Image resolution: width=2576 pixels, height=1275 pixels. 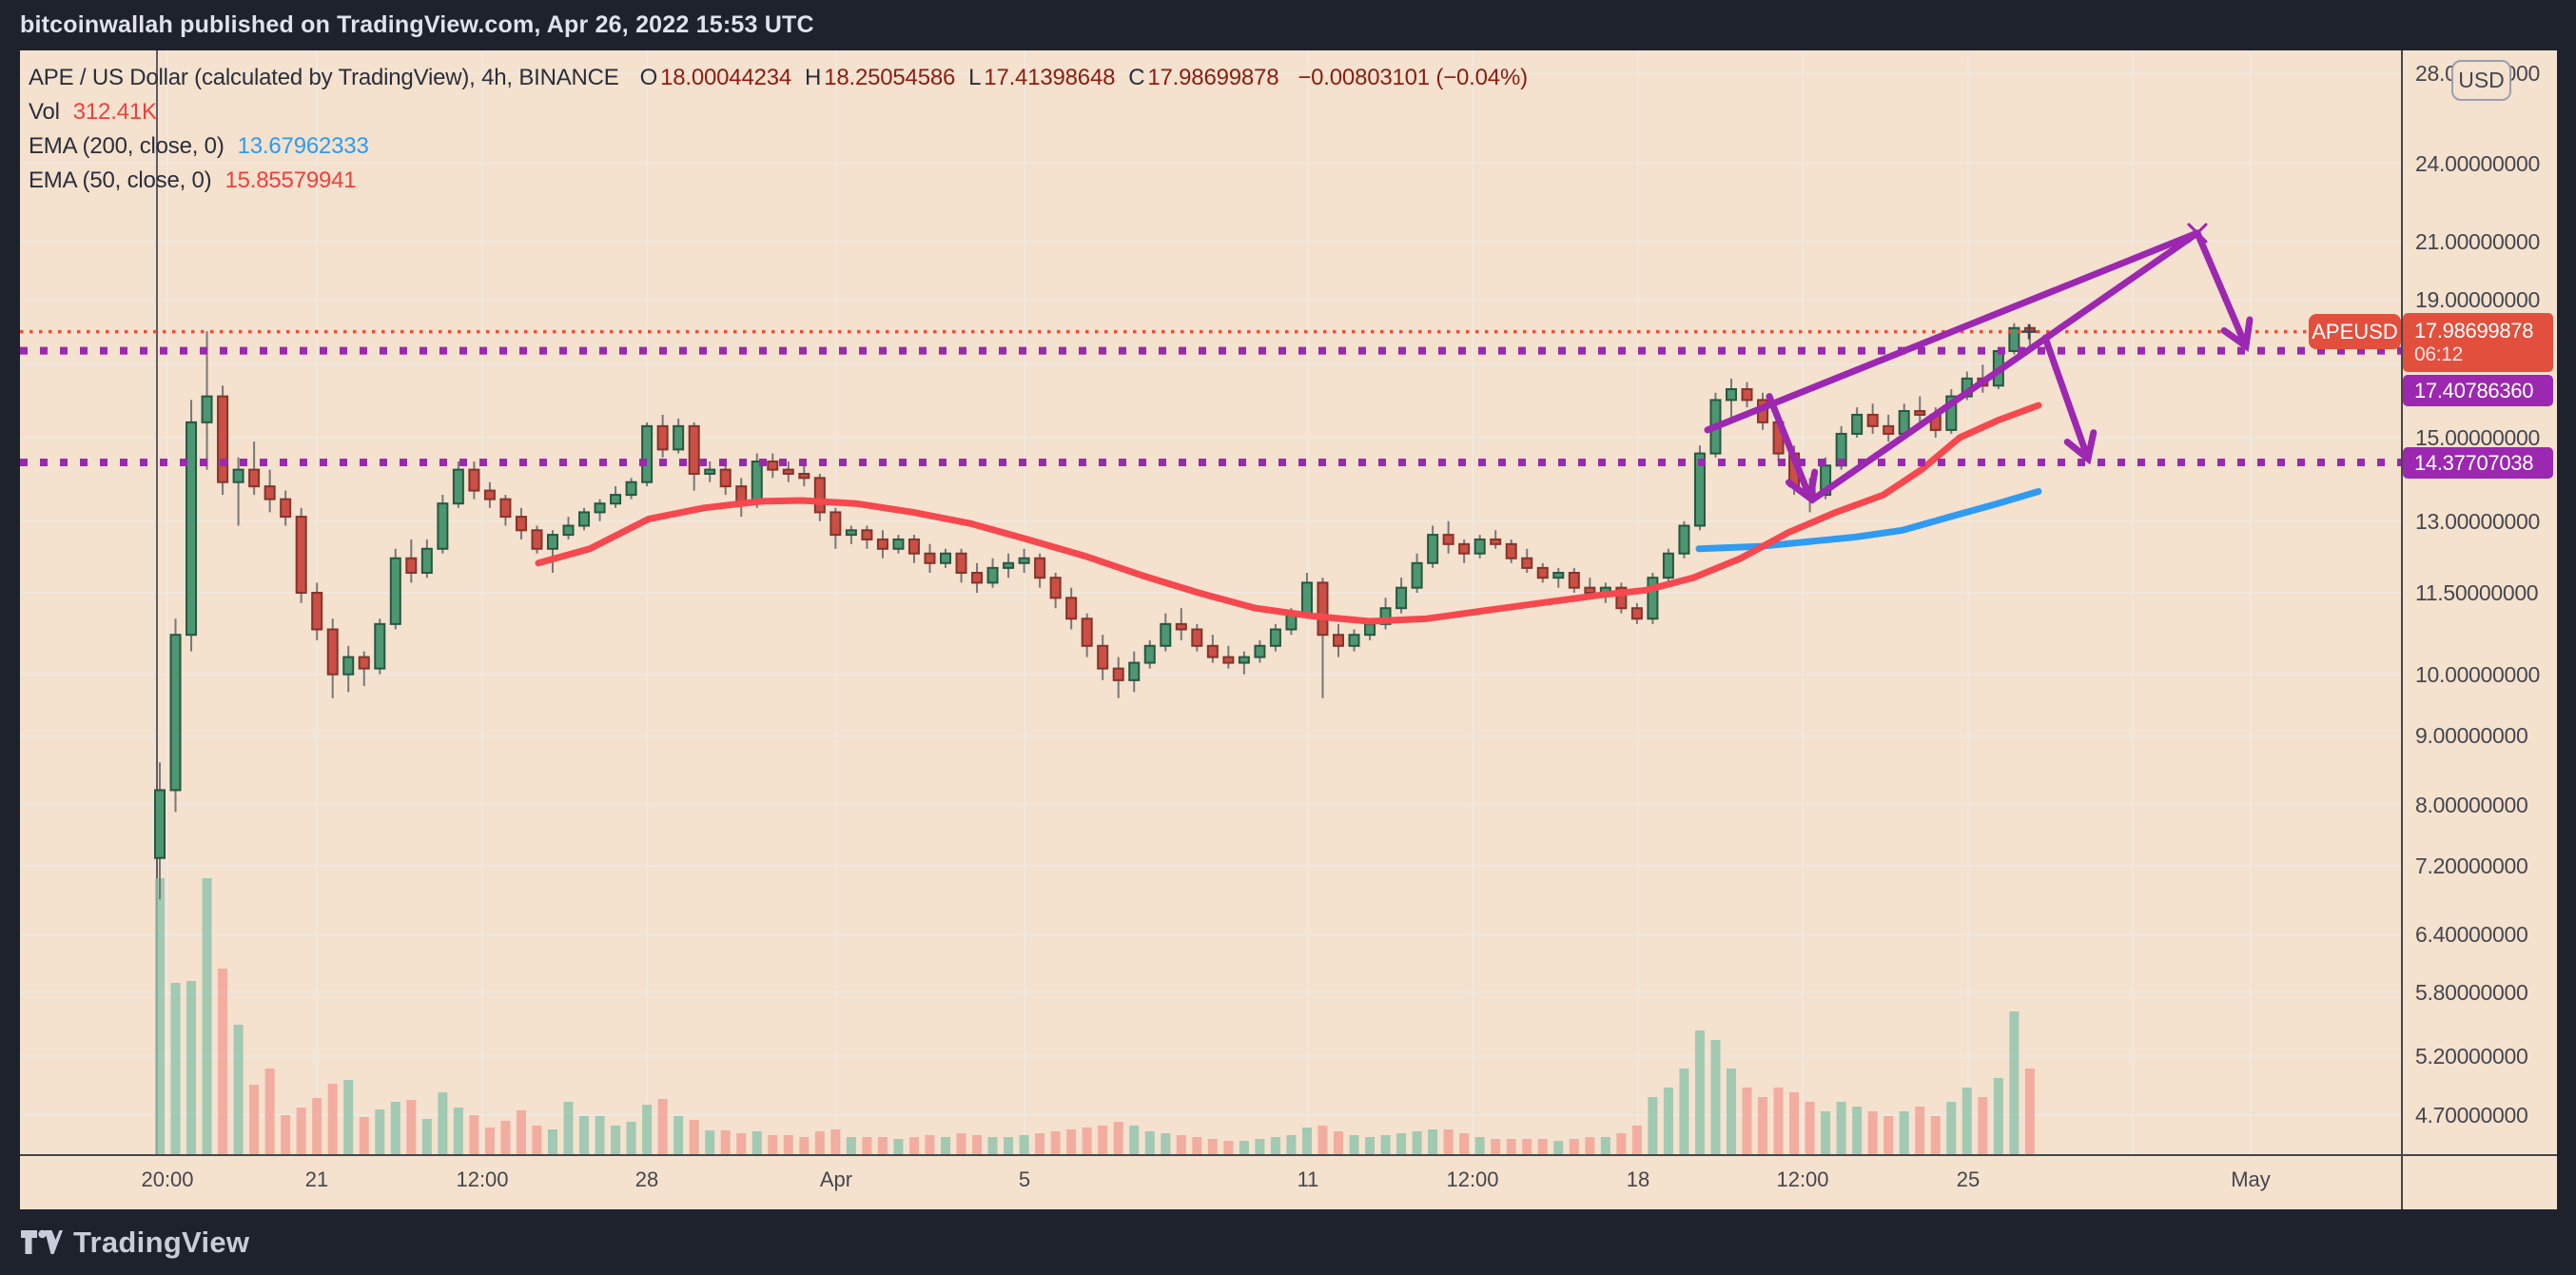 I want to click on time-tick-label: 25, so click(x=1969, y=1179).